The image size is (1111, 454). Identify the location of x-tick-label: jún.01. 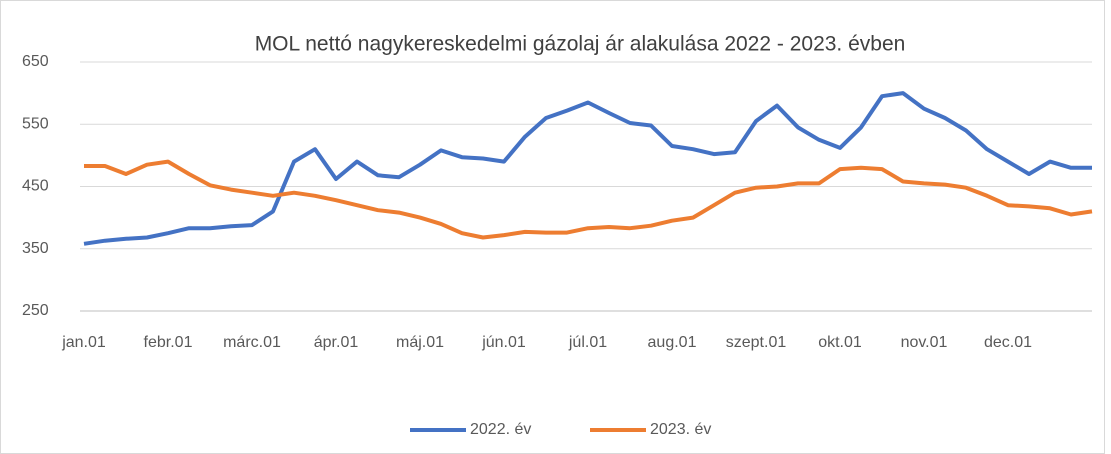
(503, 342).